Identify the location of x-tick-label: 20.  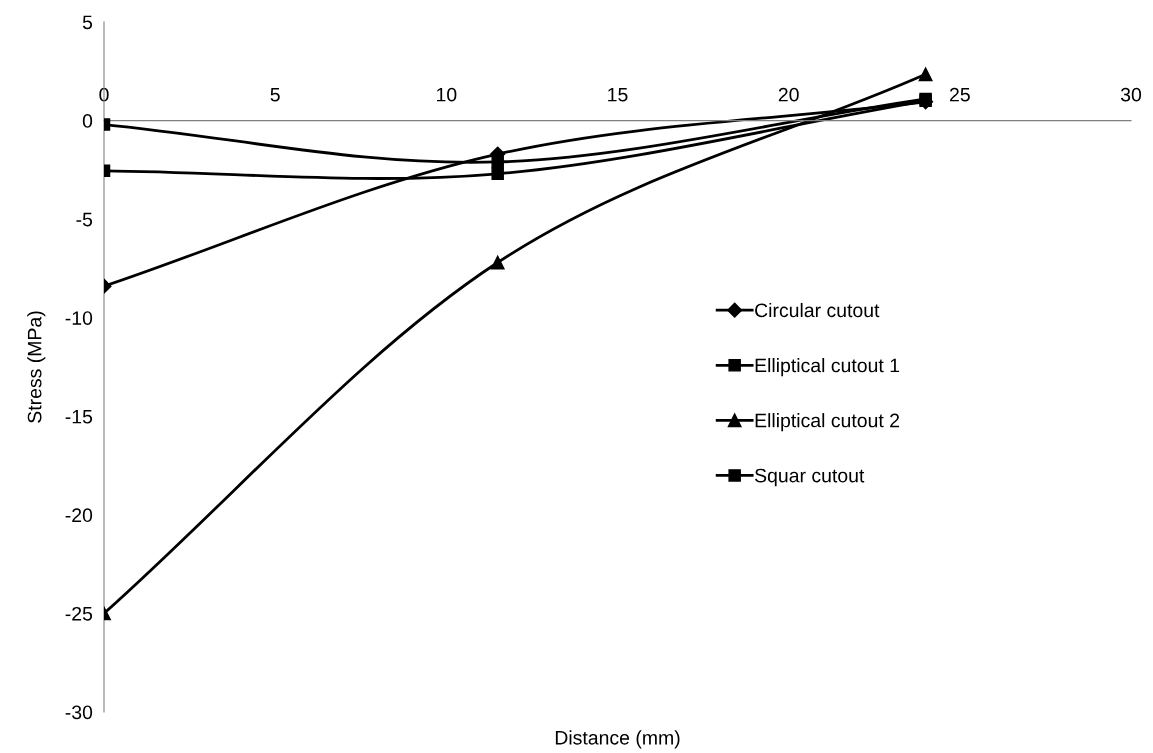
(788, 94).